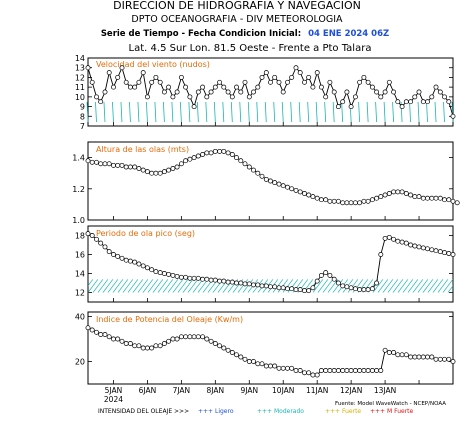 Image resolution: width=474 pixels, height=421 pixels. What do you see at coordinates (80, 255) in the screenshot?
I see `y-tick-label: 16` at bounding box center [80, 255].